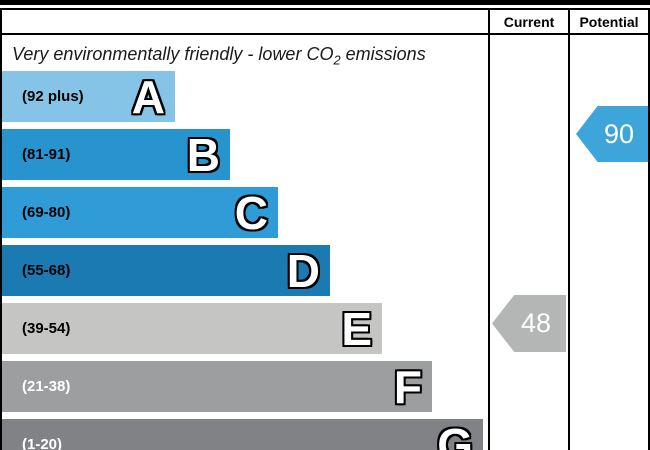  Describe the element at coordinates (242, 434) in the screenshot. I see `band-g-bar: (1-20) G` at that location.